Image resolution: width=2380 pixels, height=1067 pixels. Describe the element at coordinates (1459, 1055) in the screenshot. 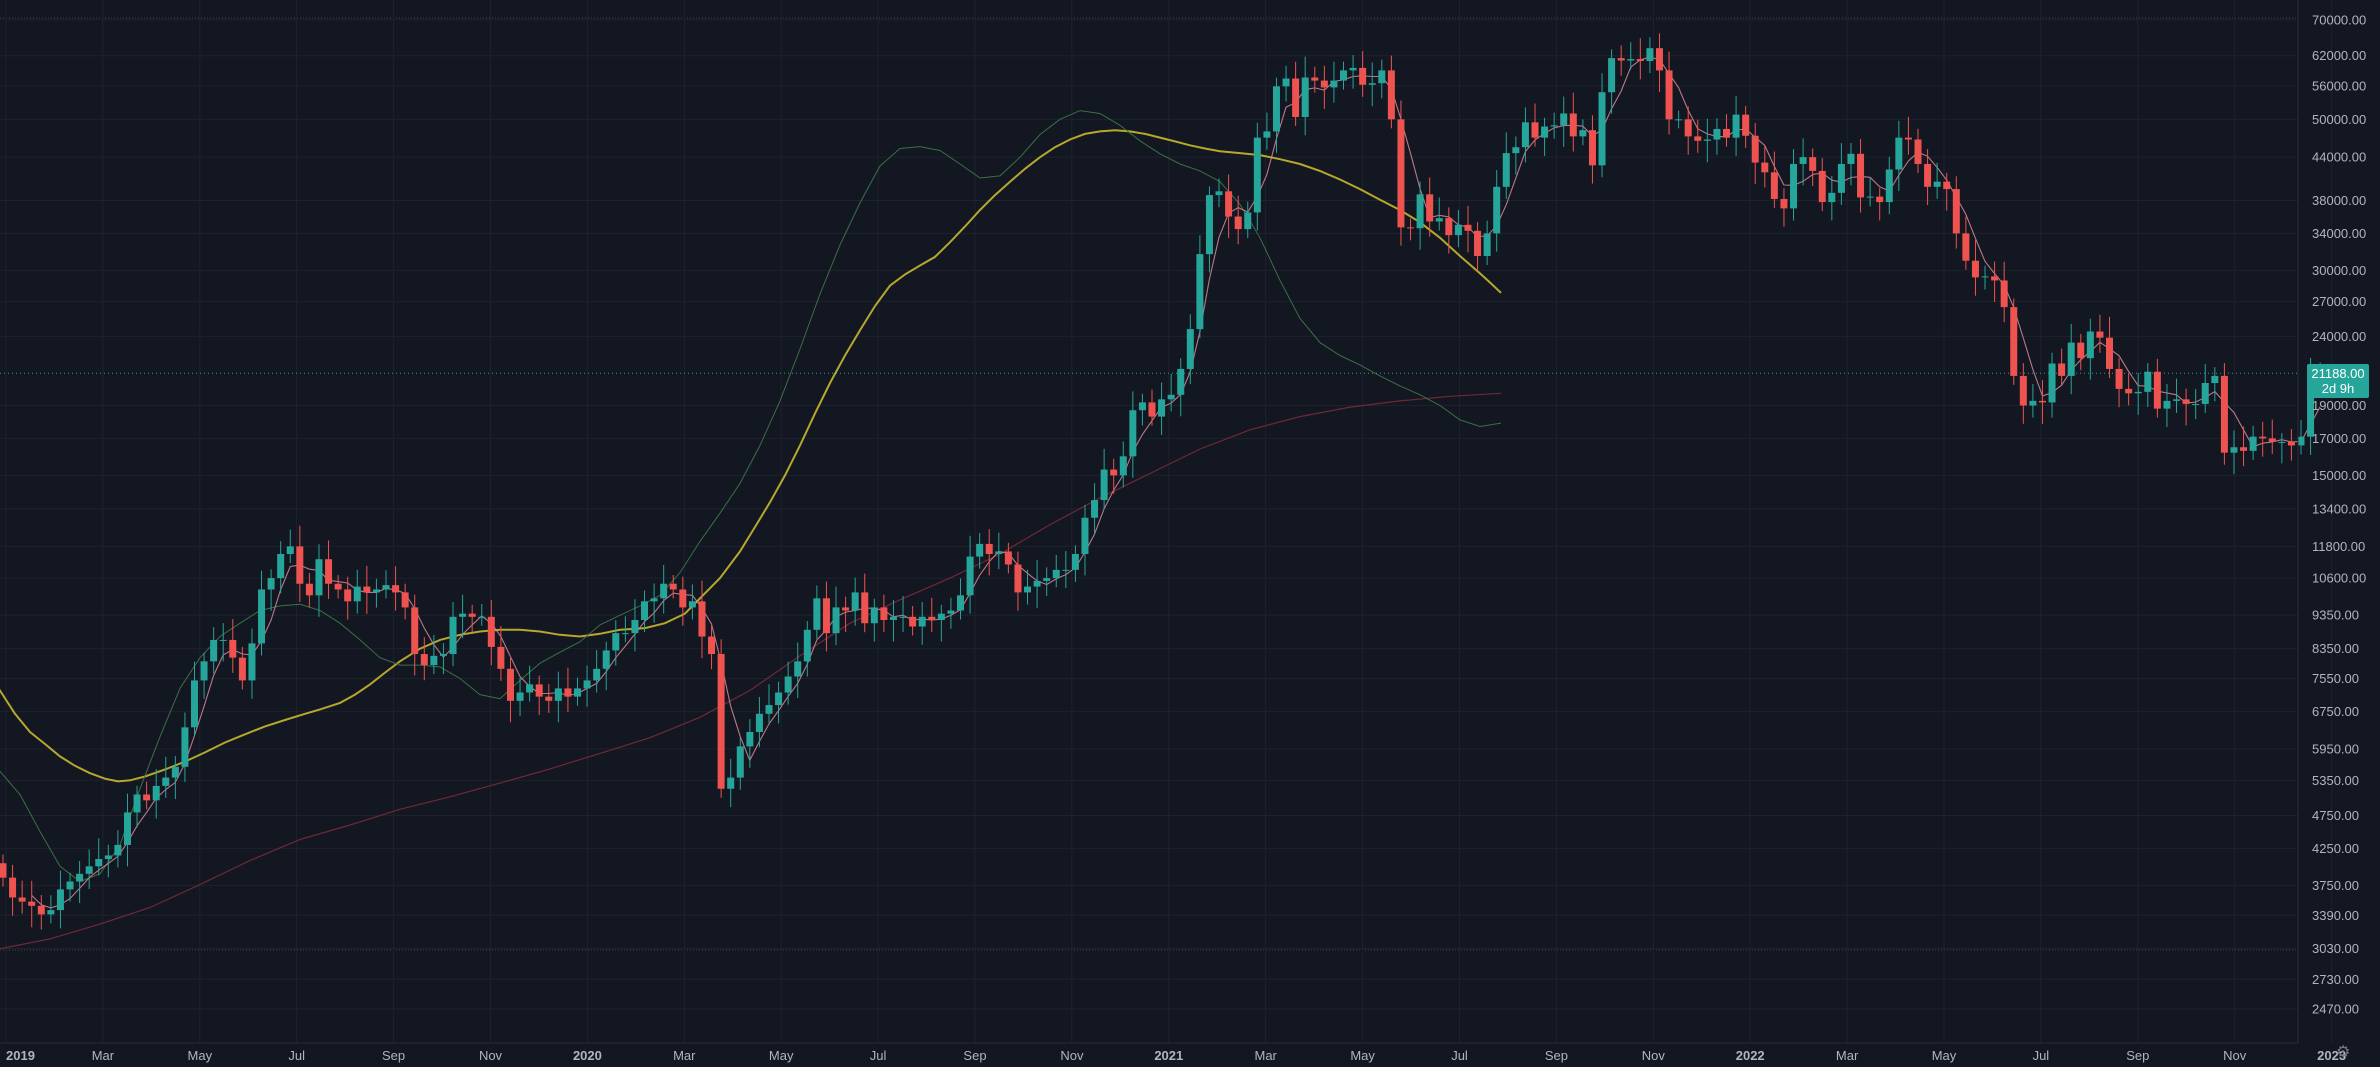

I see `time-tick-label: Jul` at that location.